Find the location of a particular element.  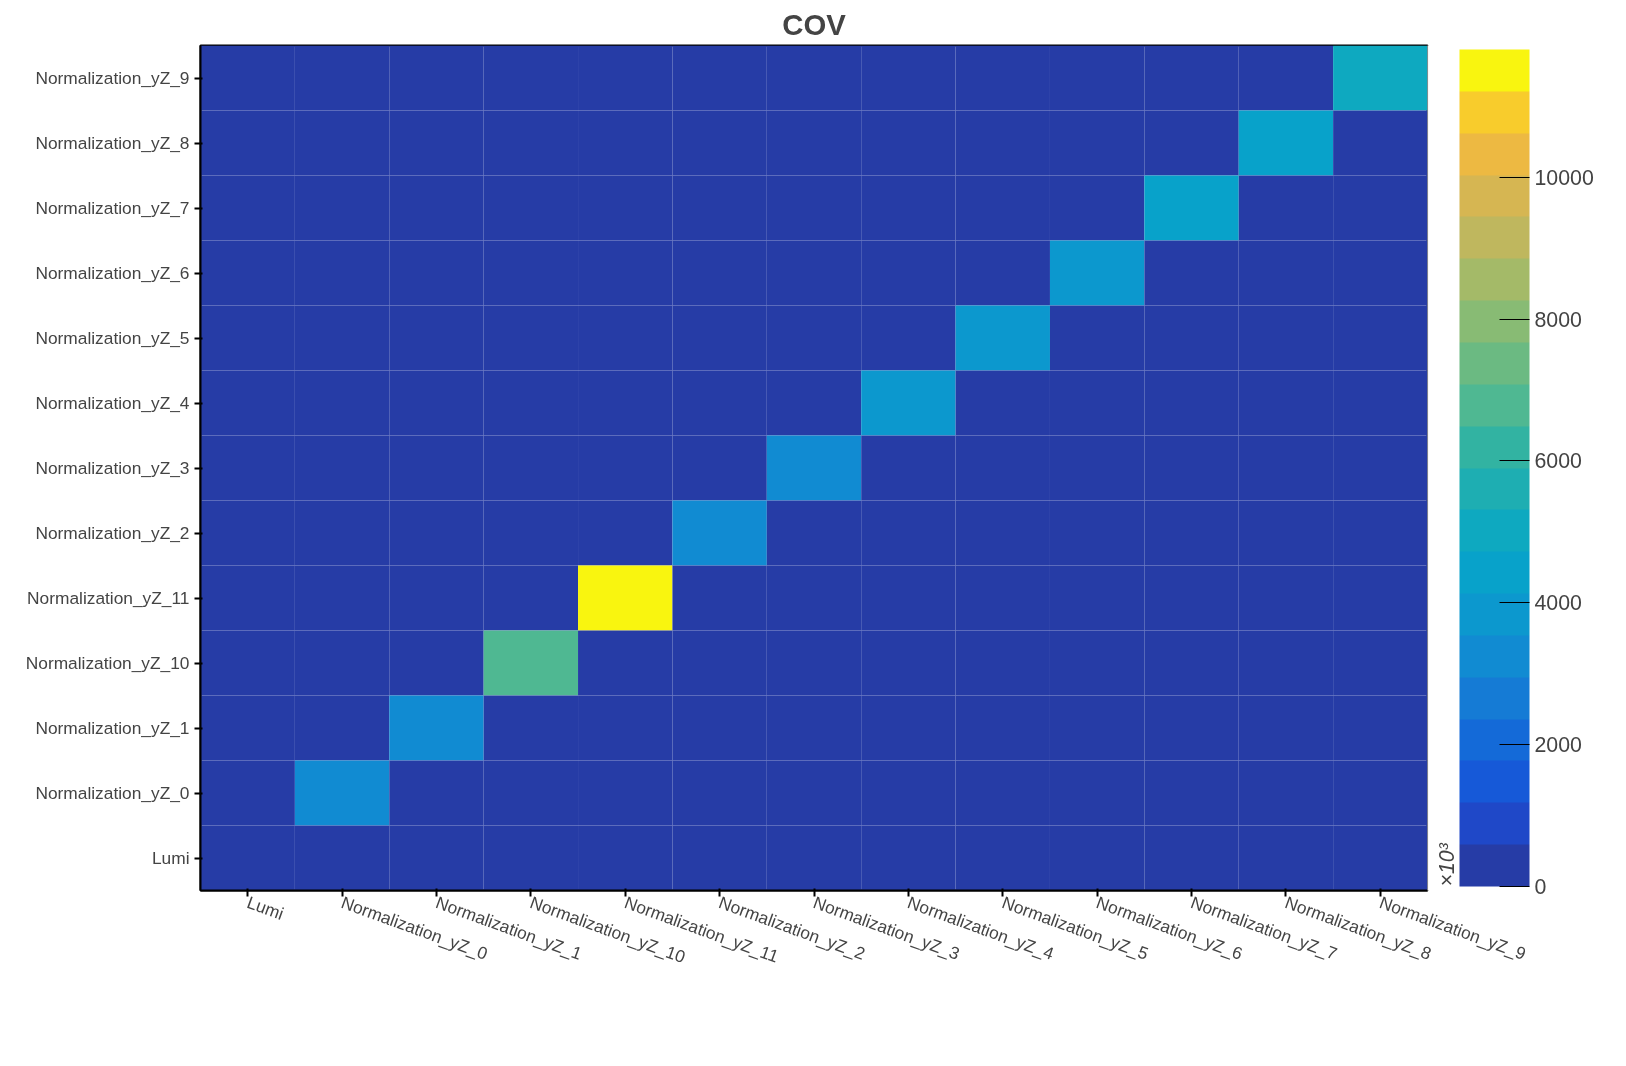

y-tick-label: Normalization_yZ_6 is located at coordinates (112, 273).